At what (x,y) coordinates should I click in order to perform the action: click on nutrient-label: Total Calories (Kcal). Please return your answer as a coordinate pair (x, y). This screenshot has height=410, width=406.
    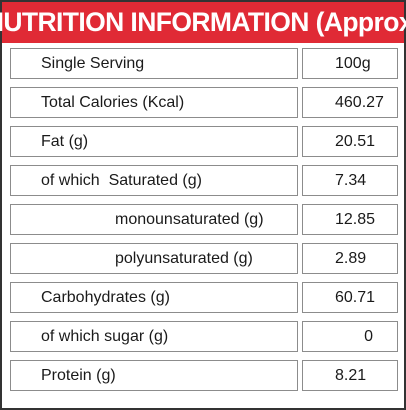
    Looking at the image, I should click on (154, 102).